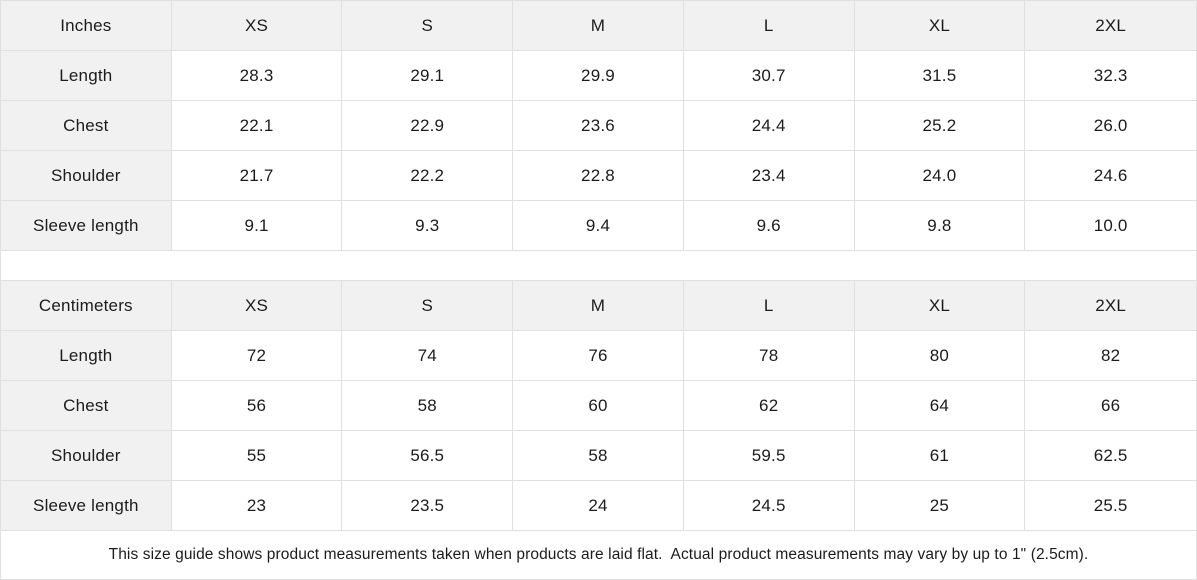 The height and width of the screenshot is (580, 1197). Describe the element at coordinates (940, 226) in the screenshot. I see `measurement-value: 9.8` at that location.